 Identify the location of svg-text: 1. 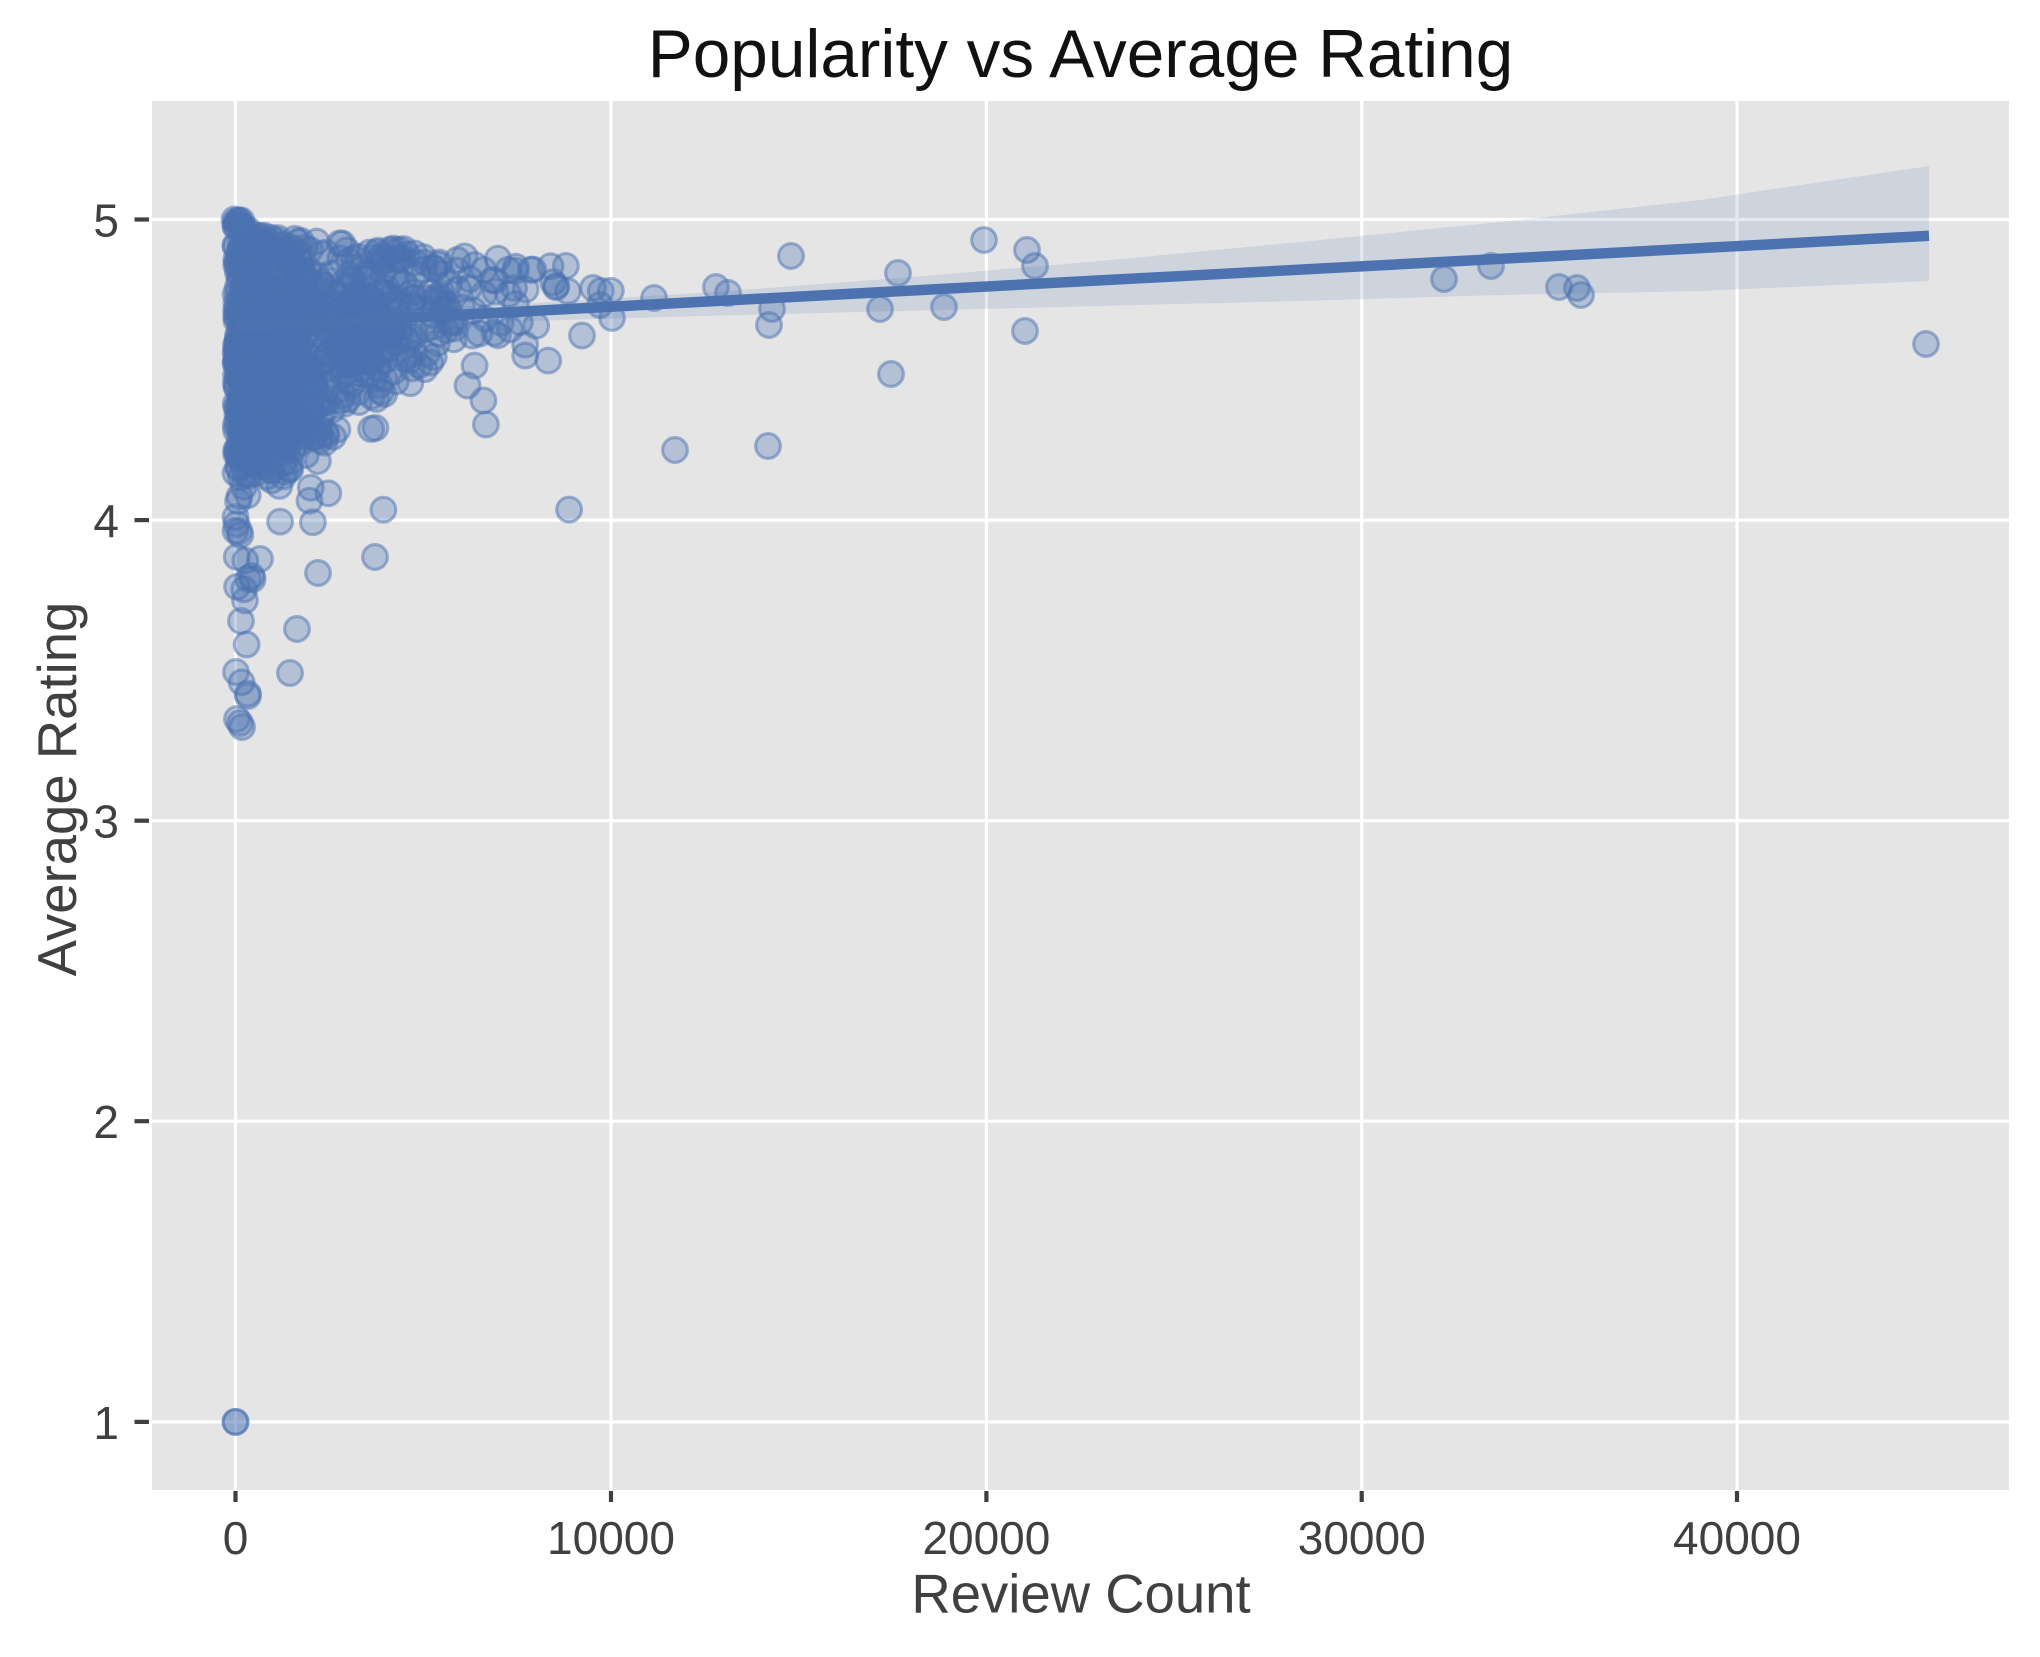
(106, 1423).